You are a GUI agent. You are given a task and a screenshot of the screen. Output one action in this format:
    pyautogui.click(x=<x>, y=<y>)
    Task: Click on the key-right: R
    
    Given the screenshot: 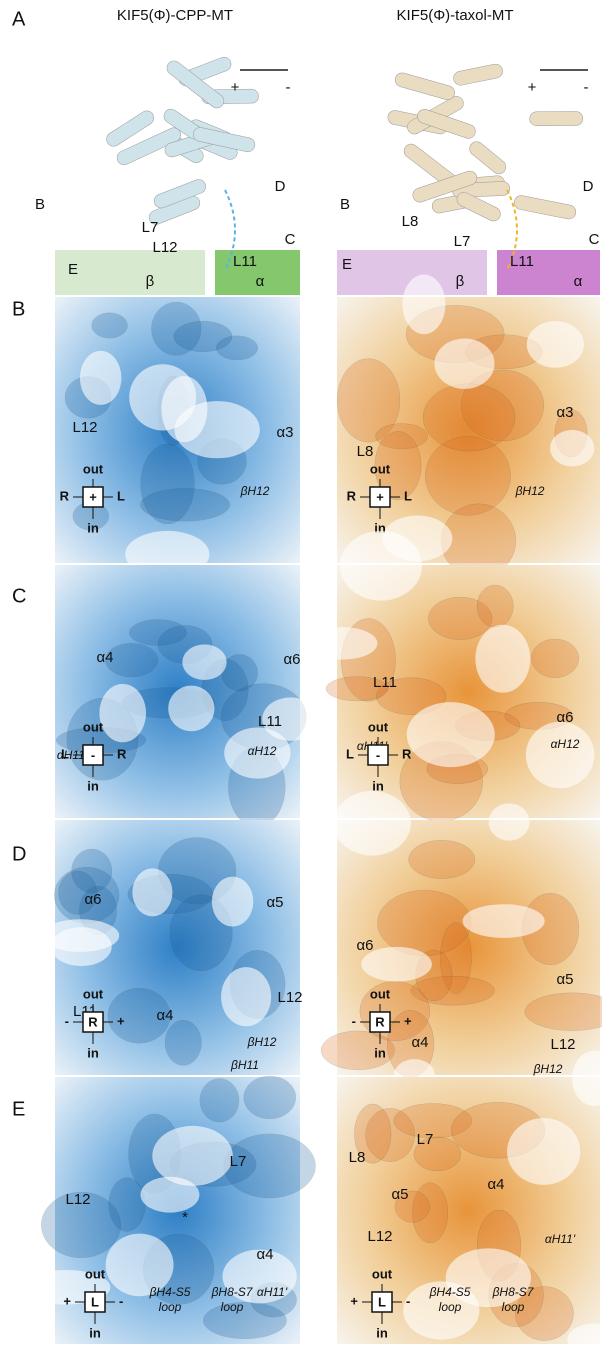 What is the action you would take?
    pyautogui.click(x=407, y=753)
    